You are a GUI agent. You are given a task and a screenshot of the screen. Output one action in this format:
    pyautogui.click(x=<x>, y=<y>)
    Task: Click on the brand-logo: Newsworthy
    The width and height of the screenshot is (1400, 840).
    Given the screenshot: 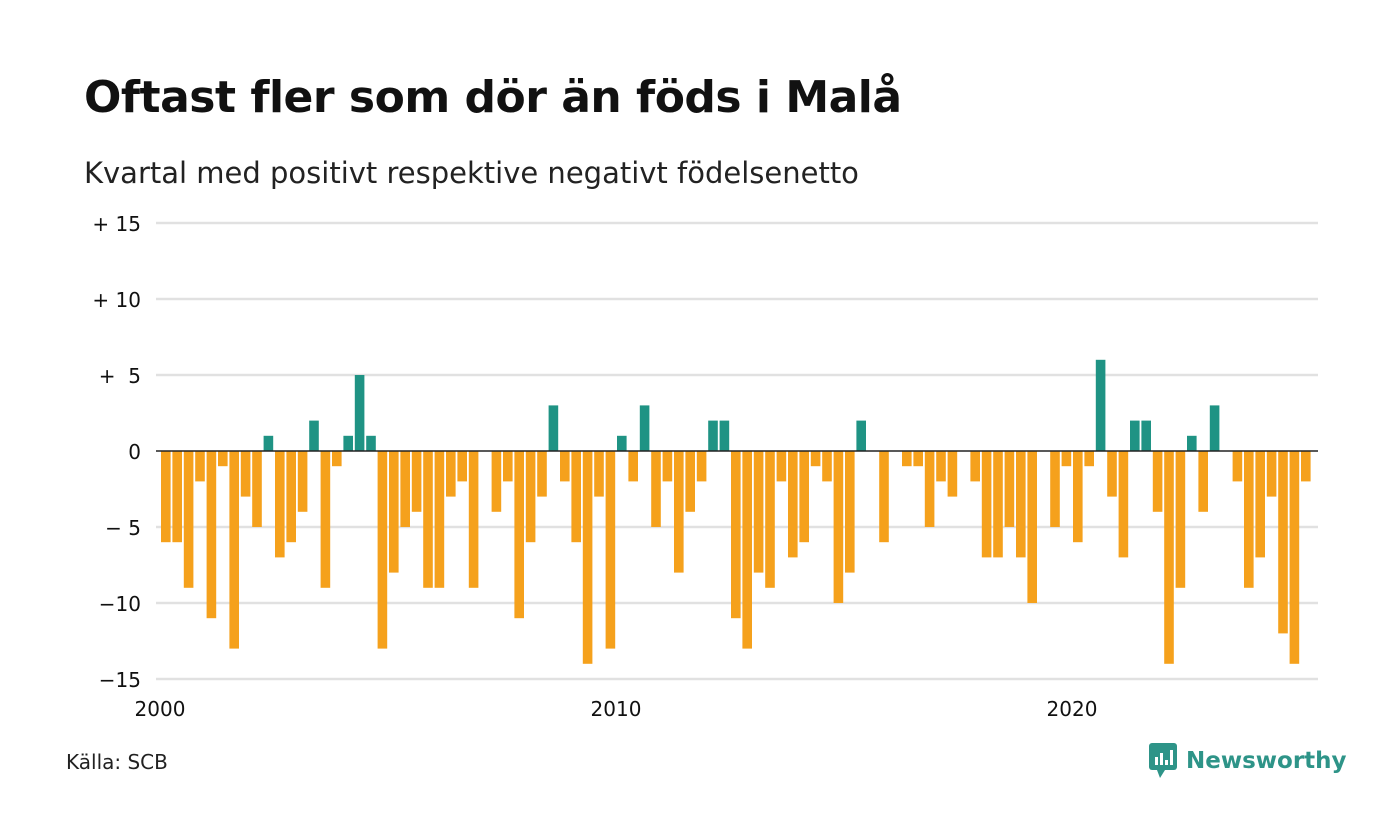 What is the action you would take?
    pyautogui.click(x=1247, y=761)
    